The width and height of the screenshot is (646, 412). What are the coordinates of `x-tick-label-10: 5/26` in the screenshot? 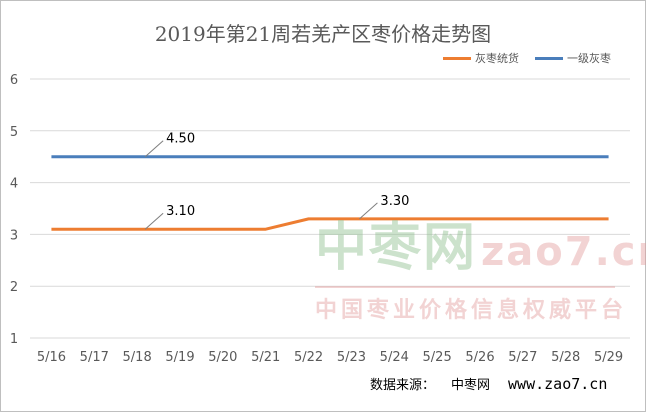 It's located at (479, 357).